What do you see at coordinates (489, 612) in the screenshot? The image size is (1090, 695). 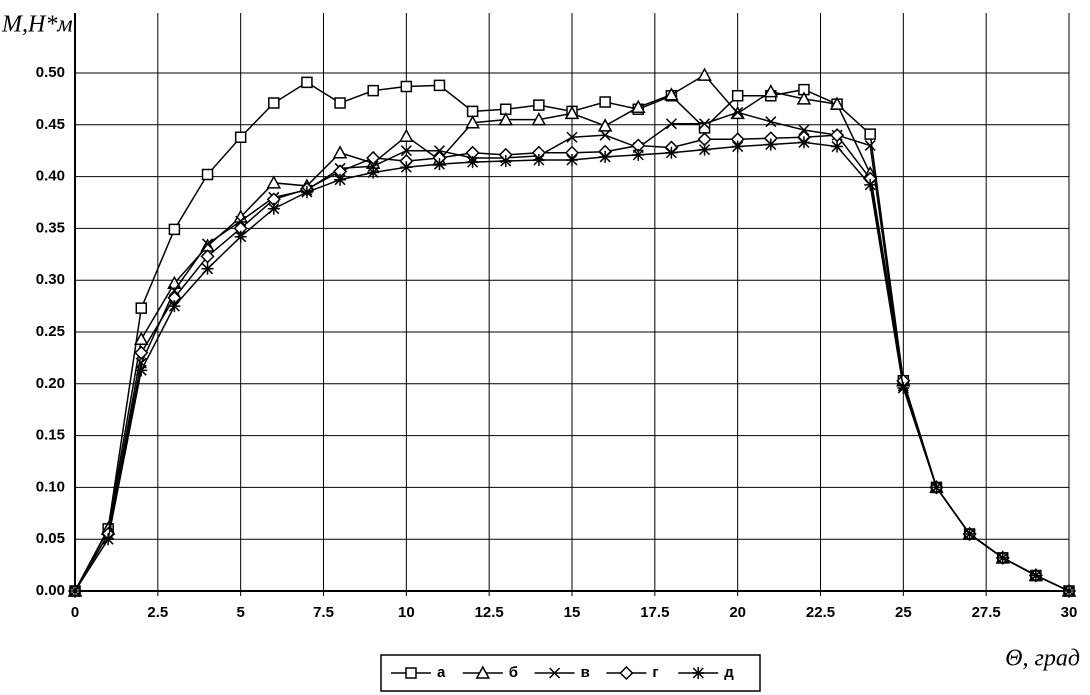 I see `x-tick-label: 12.5` at bounding box center [489, 612].